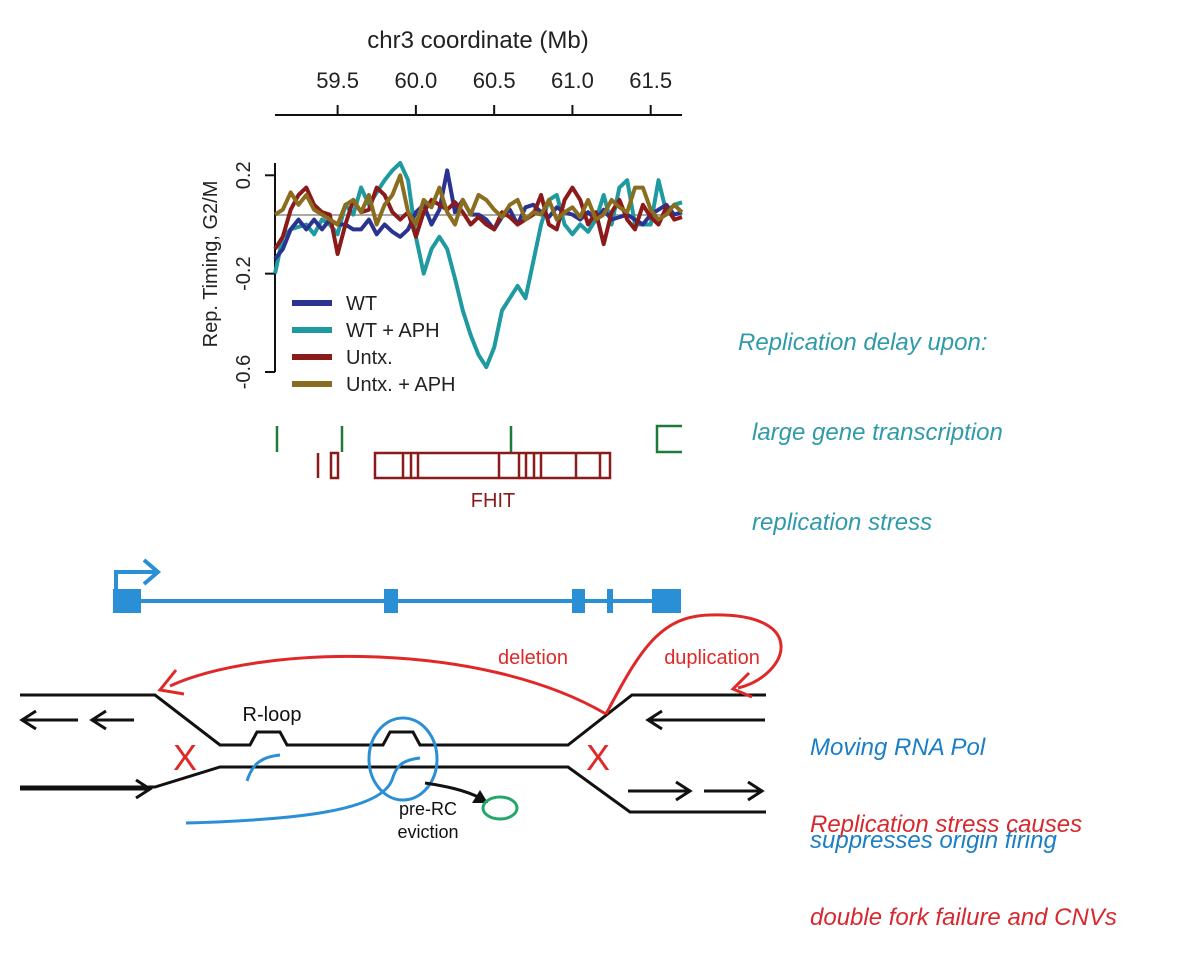 This screenshot has height=964, width=1200. Describe the element at coordinates (572, 80) in the screenshot. I see `x-tick-label: 61.0` at that location.